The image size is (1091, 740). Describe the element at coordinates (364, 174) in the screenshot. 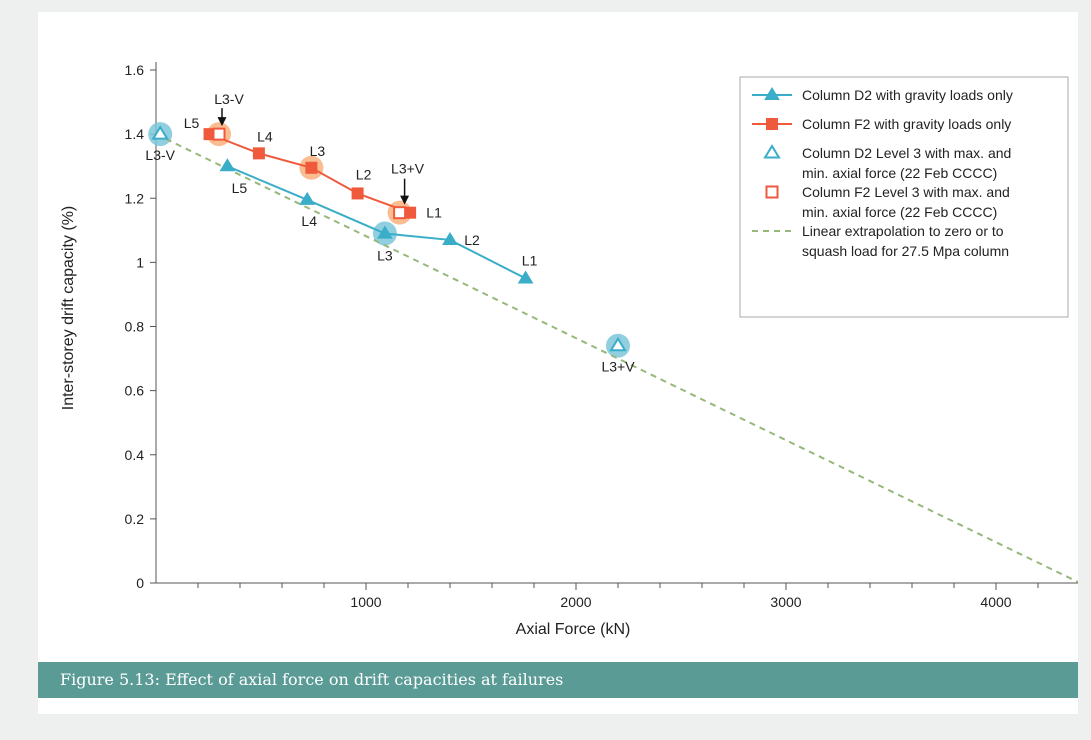

I see `series-f2-point-label: L2` at that location.